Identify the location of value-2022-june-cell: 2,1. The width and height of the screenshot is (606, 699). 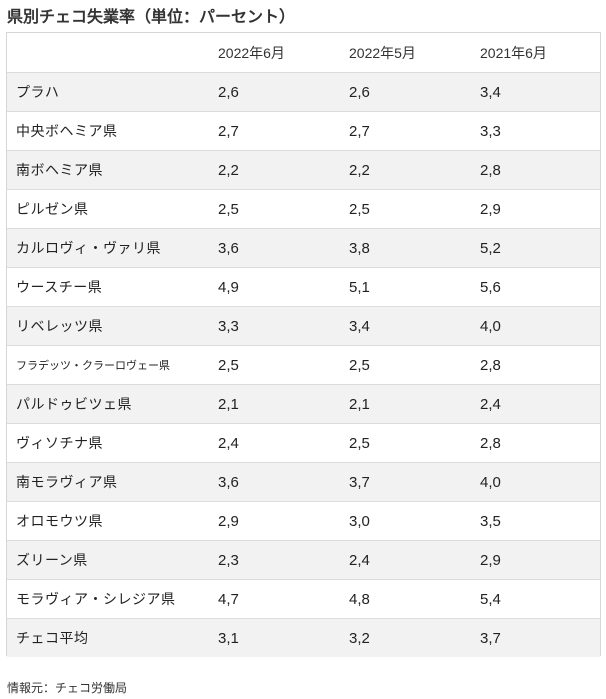
(228, 404).